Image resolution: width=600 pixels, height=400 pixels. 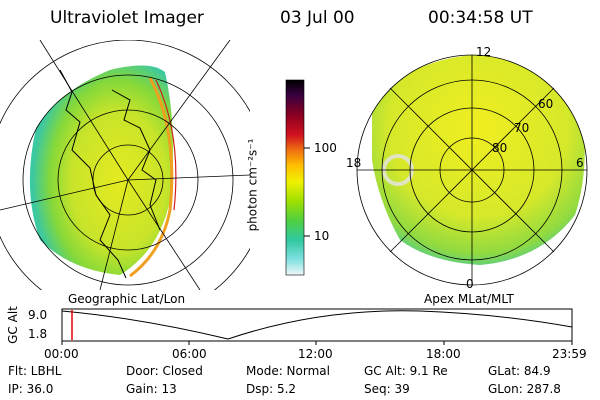 I want to click on mlt-label-12: 12, so click(x=484, y=52).